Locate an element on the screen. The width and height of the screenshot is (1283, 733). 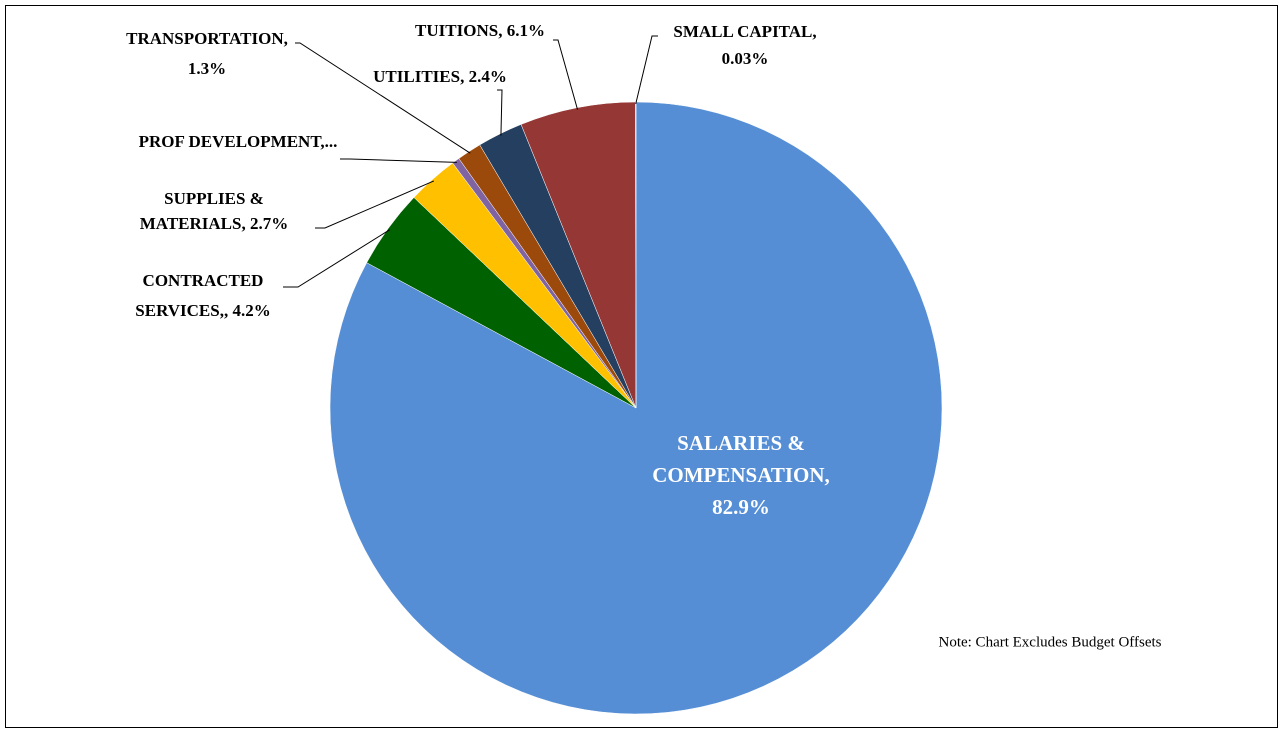
data-label: SALARIES & is located at coordinates (741, 443).